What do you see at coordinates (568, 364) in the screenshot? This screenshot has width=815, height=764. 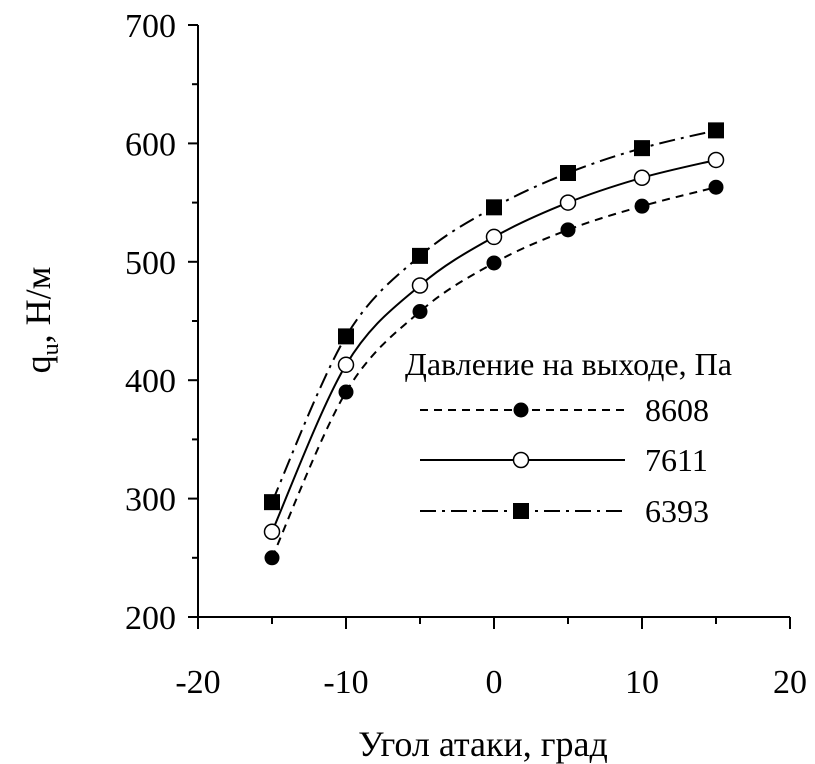 I see `legend-title: Давление на выходе, Па` at bounding box center [568, 364].